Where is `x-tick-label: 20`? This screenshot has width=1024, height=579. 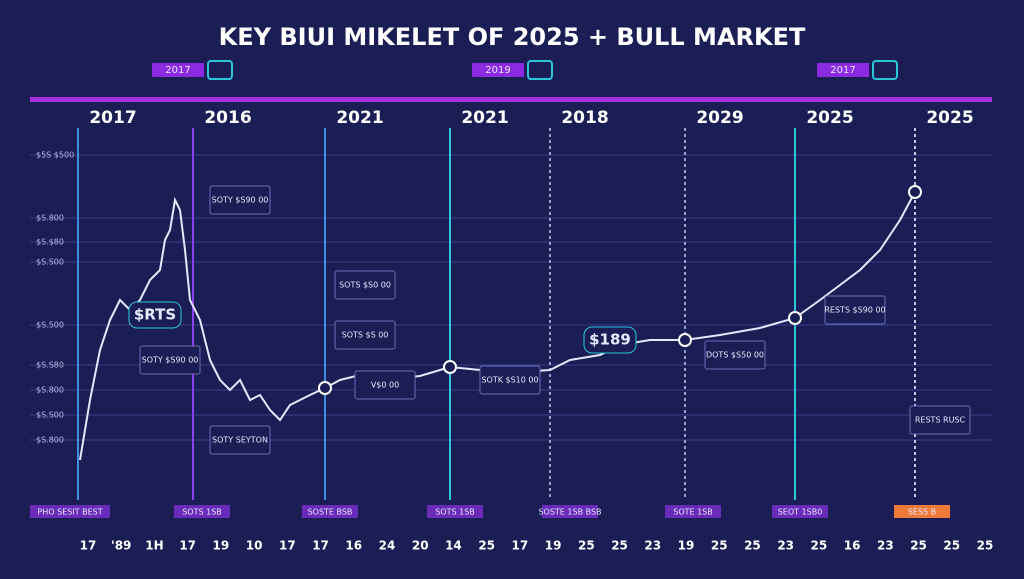 x-tick-label: 20 is located at coordinates (420, 546).